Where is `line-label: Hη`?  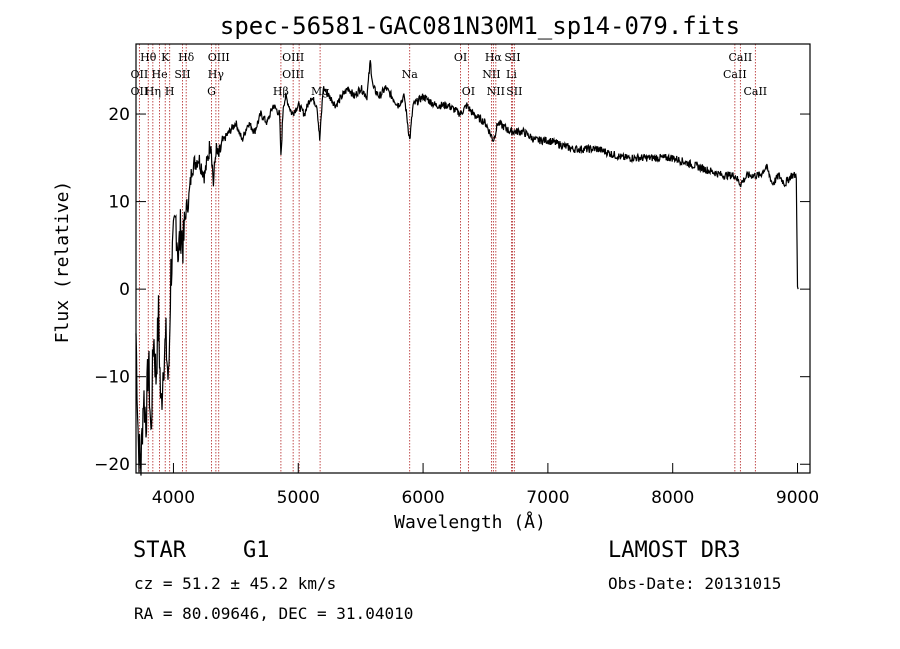 line-label: Hη is located at coordinates (153, 91).